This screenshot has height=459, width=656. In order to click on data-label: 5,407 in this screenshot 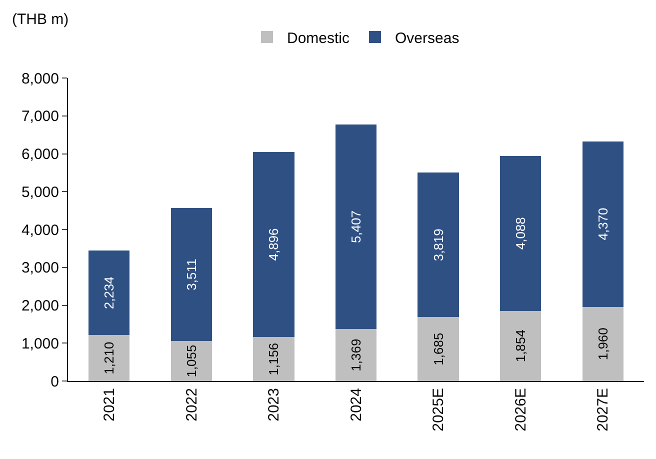, I will do `click(356, 227)`.